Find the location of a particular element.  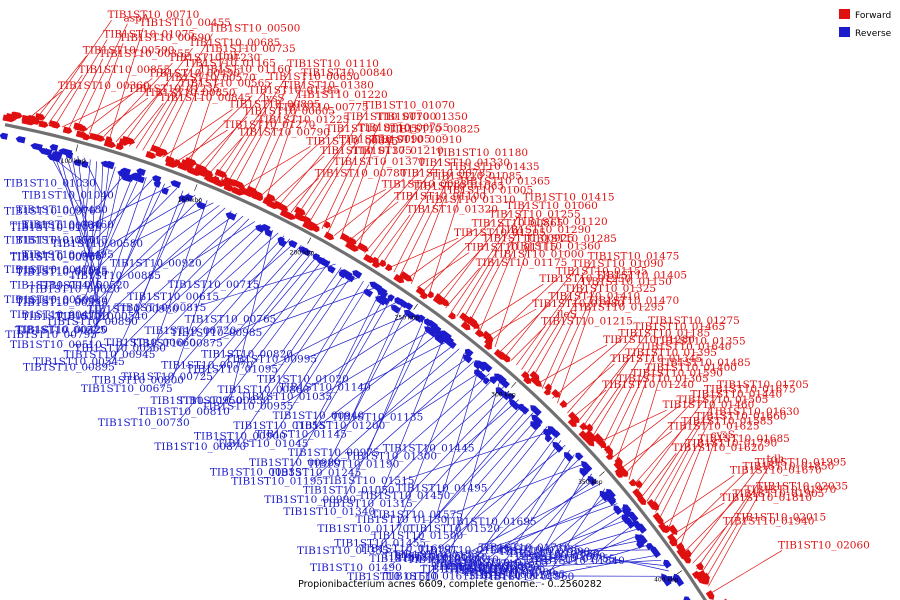

forward-gene-label: ileS is located at coordinates (567, 314).